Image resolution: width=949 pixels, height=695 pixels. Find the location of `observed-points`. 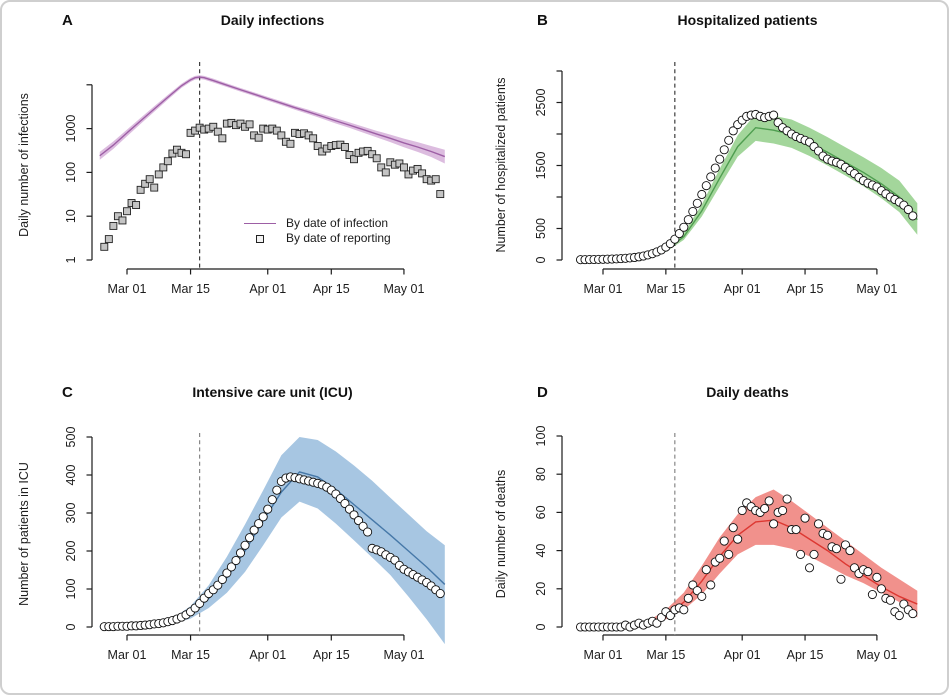

observed-points is located at coordinates (747, 563).